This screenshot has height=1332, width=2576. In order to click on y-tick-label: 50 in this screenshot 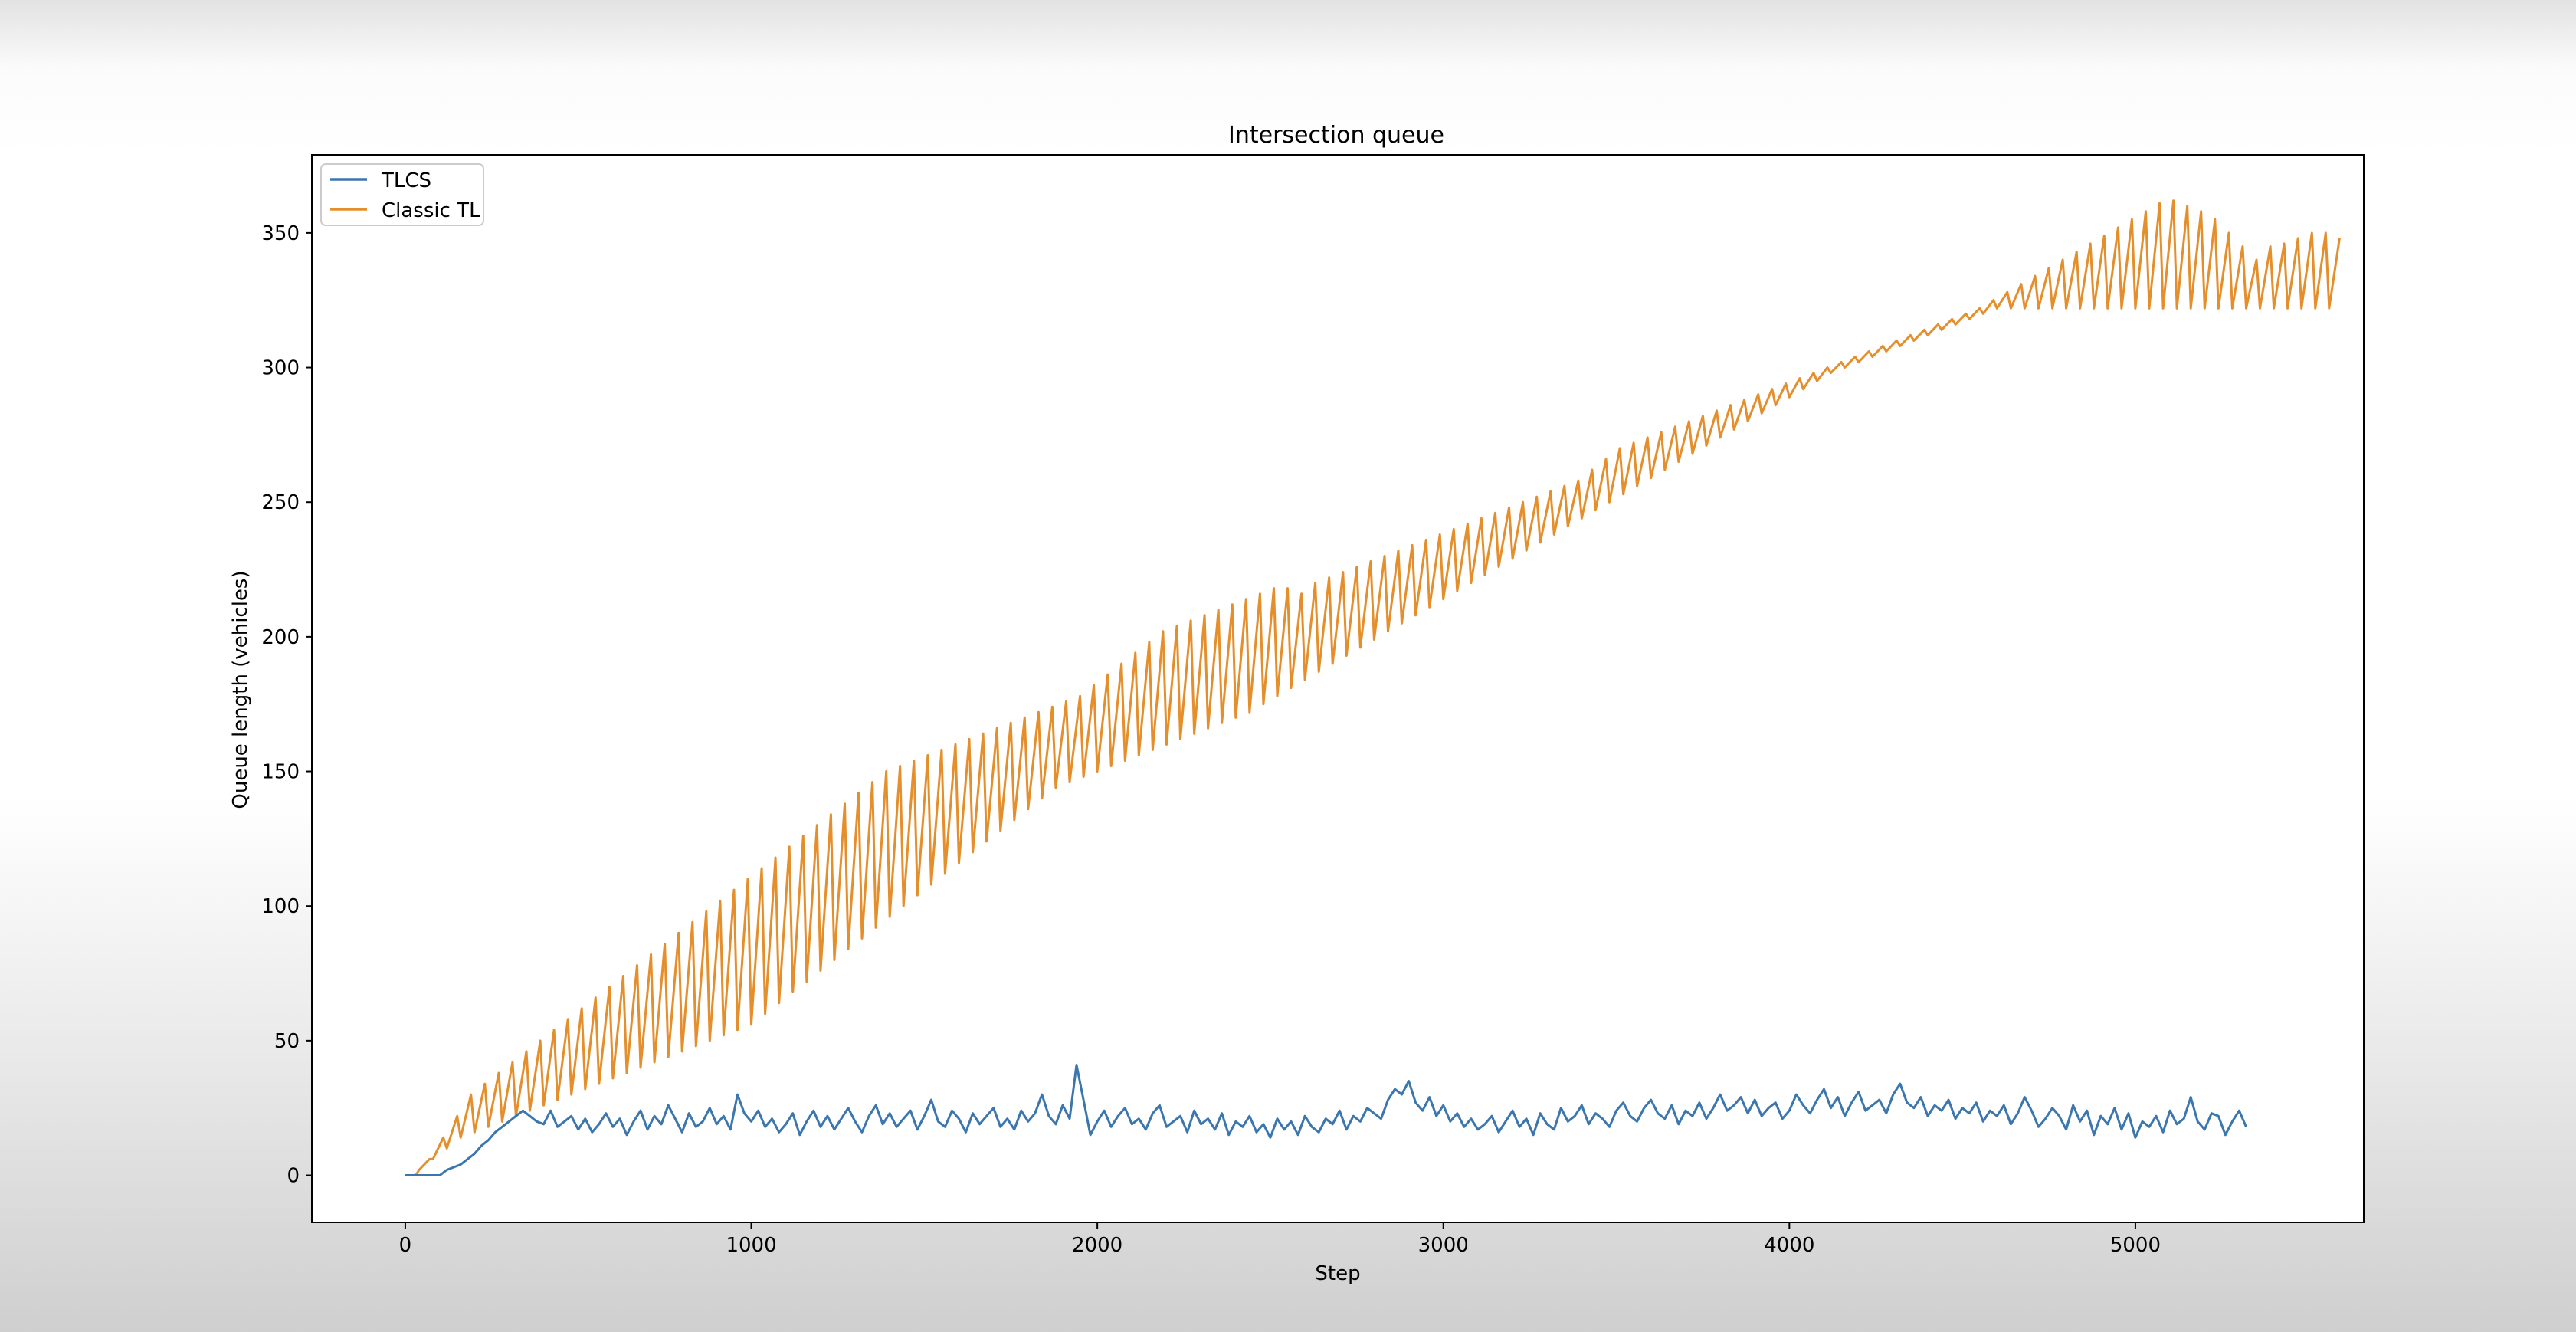, I will do `click(287, 1041)`.